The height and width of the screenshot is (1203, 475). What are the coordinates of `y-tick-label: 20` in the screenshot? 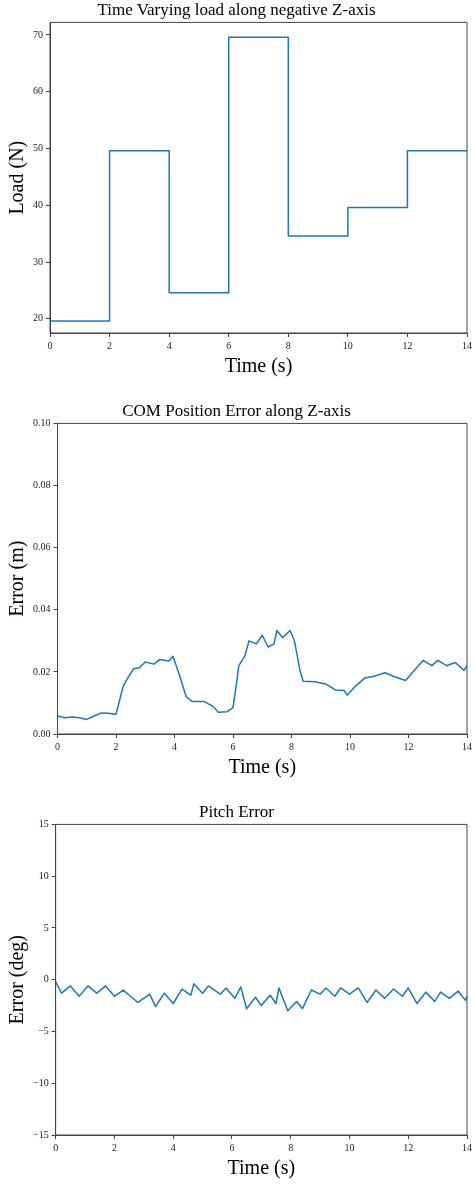 It's located at (38, 318).